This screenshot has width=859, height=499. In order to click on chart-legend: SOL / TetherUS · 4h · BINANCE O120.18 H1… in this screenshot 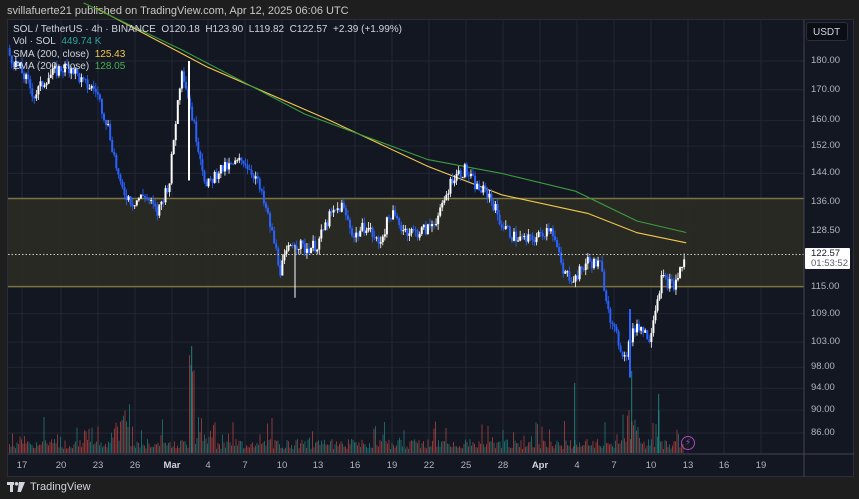, I will do `click(207, 48)`.